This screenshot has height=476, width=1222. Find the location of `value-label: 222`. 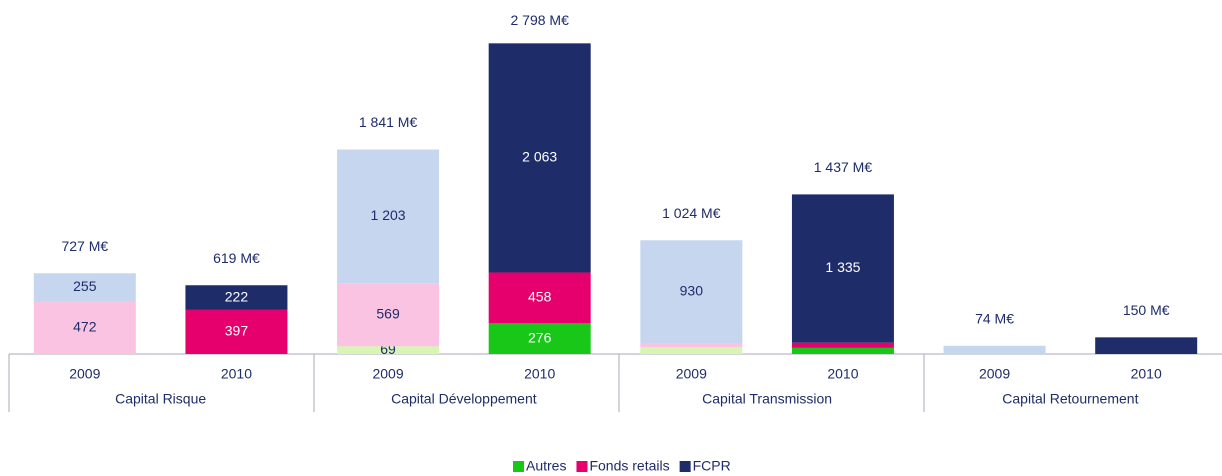

value-label: 222 is located at coordinates (237, 296).